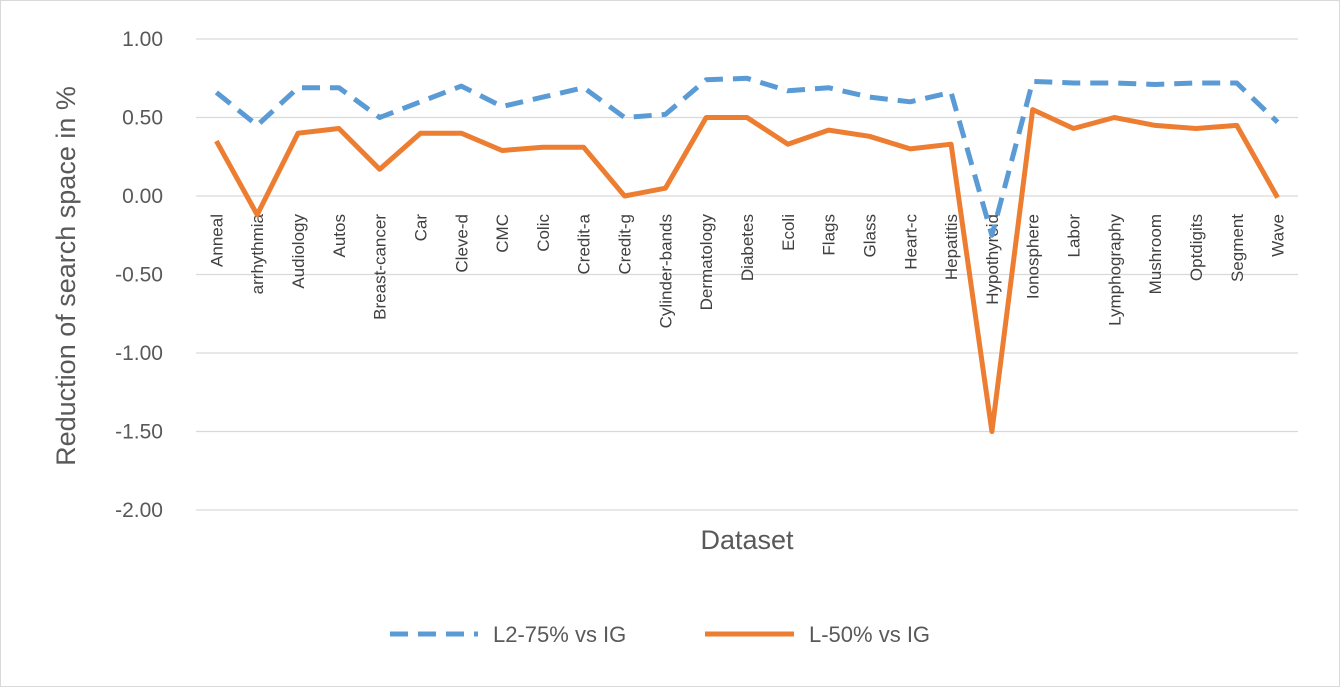 Image resolution: width=1340 pixels, height=687 pixels. I want to click on x-category-label: Flags, so click(829, 235).